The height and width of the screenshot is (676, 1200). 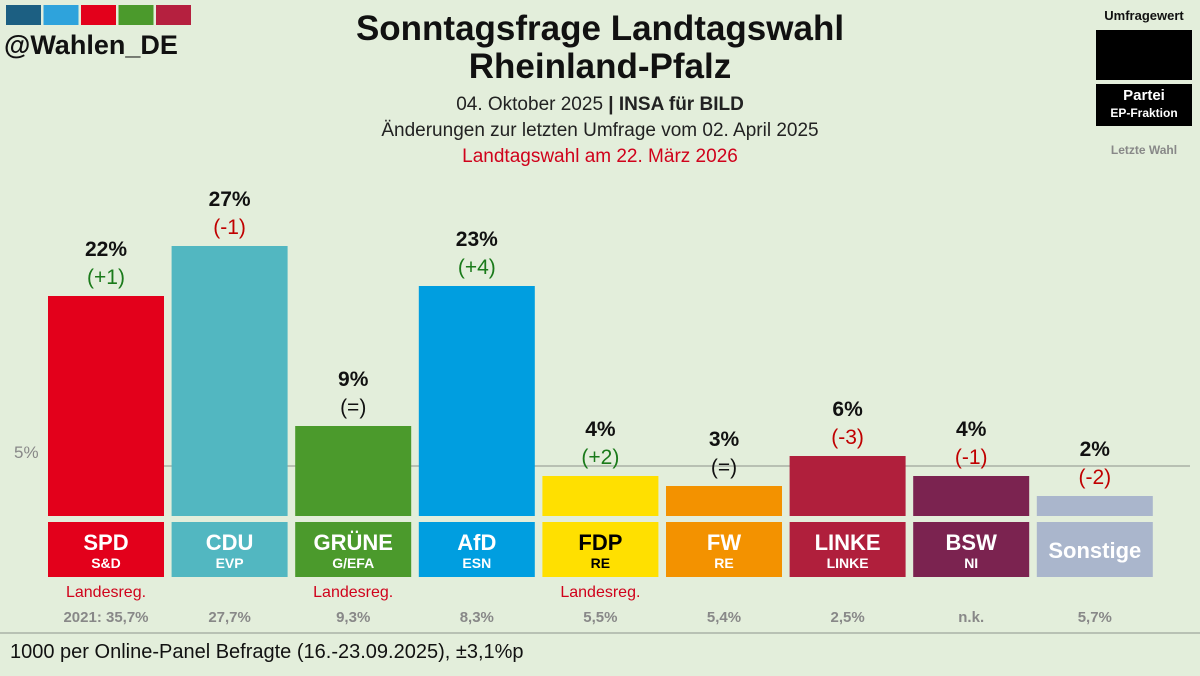 What do you see at coordinates (848, 563) in the screenshot?
I see `faction-label-linke: LINKE` at bounding box center [848, 563].